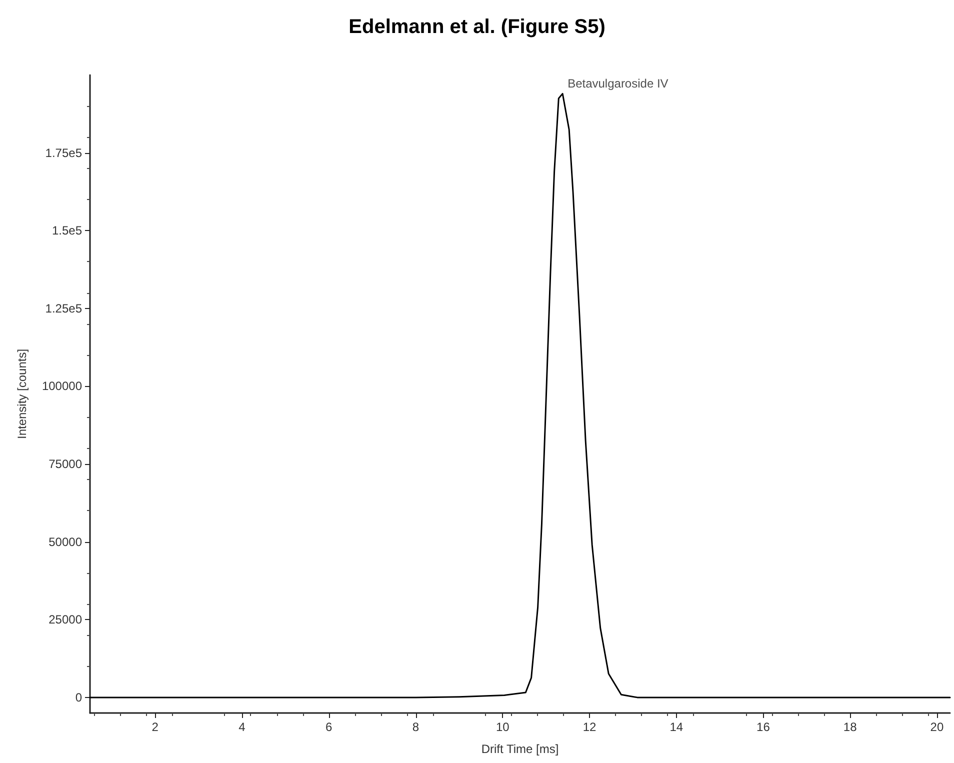  What do you see at coordinates (65, 619) in the screenshot?
I see `y-tick-label: 25000` at bounding box center [65, 619].